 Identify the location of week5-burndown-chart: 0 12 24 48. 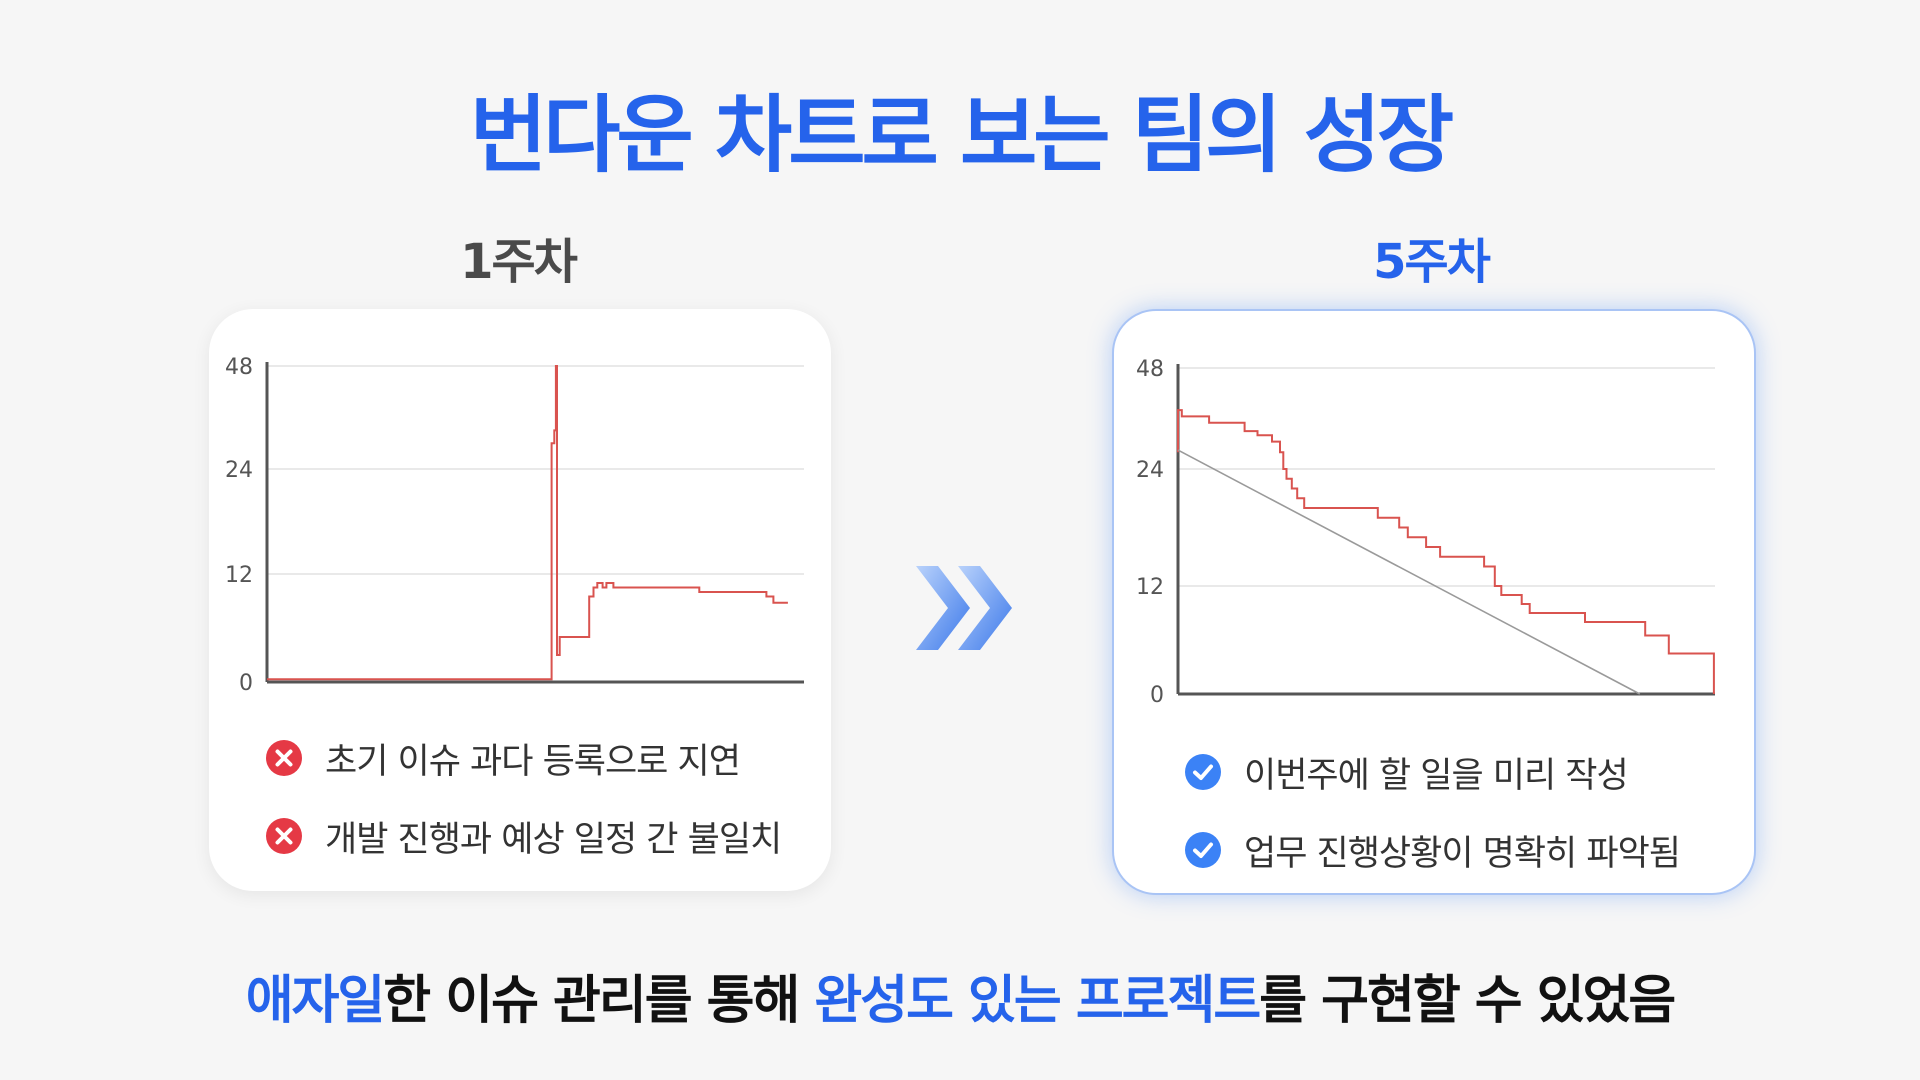
(1425, 532).